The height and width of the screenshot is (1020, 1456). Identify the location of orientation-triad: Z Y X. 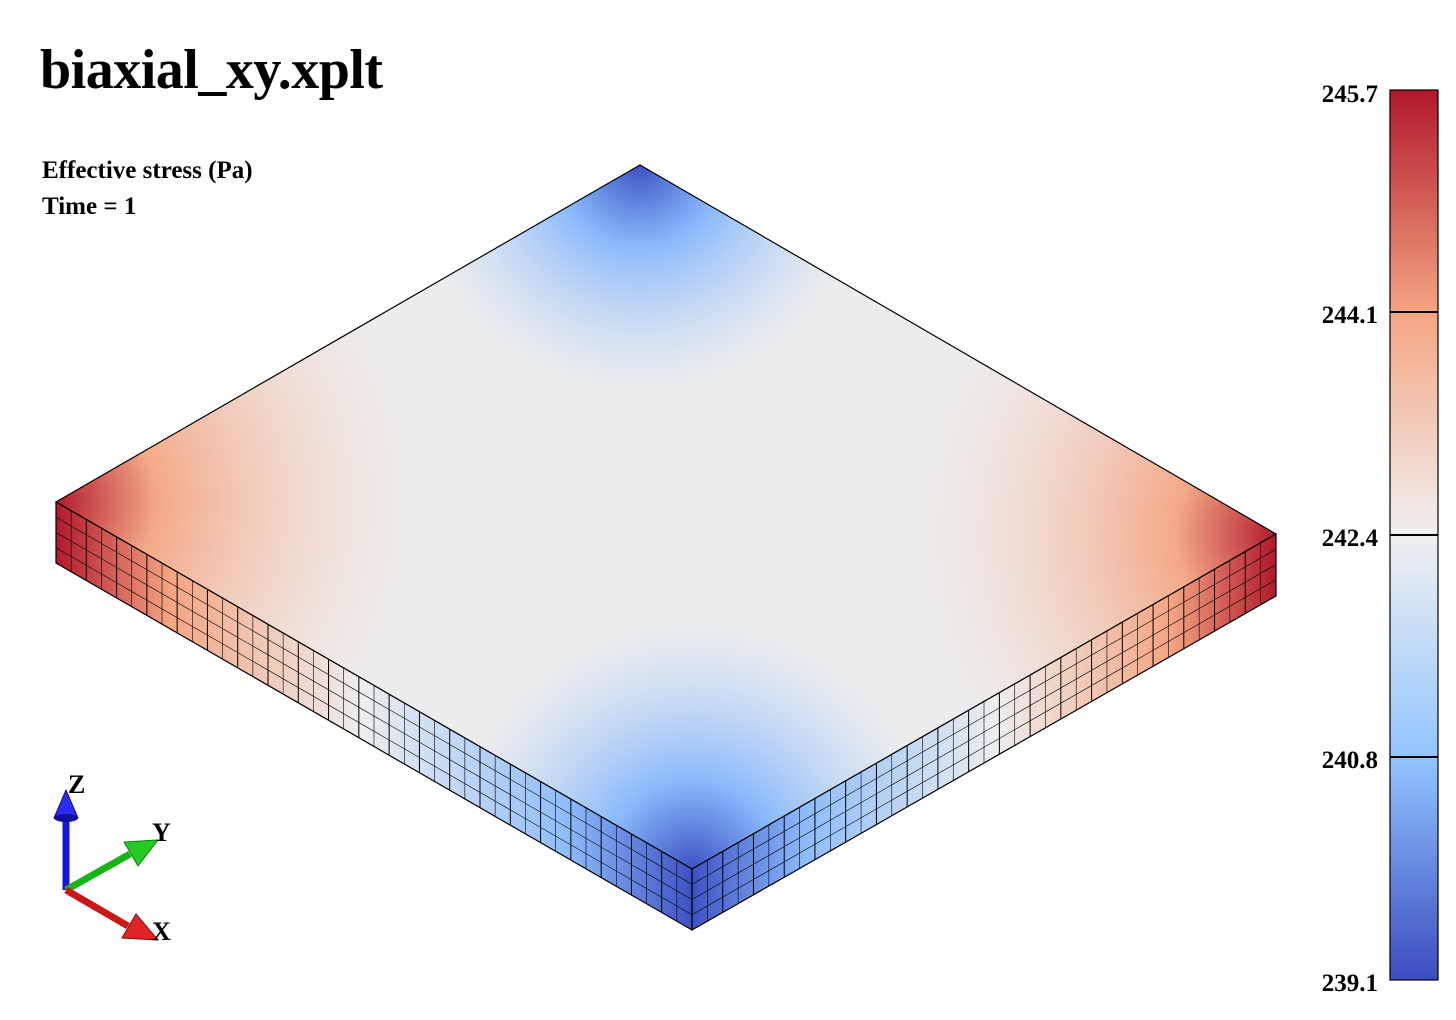
(112, 858).